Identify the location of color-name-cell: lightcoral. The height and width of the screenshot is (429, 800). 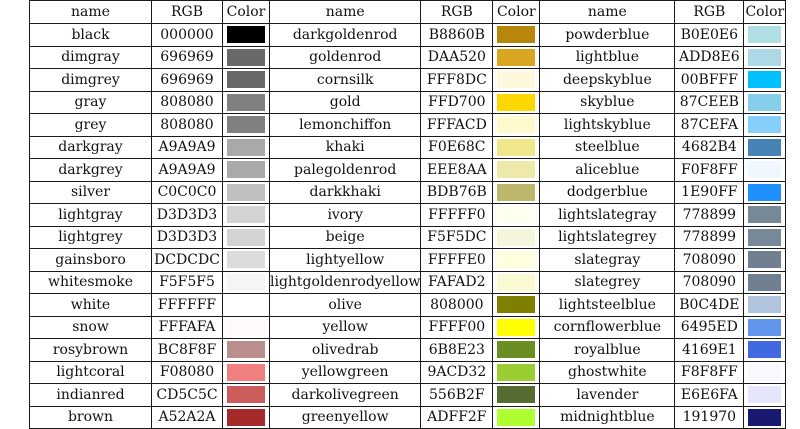
(90, 372).